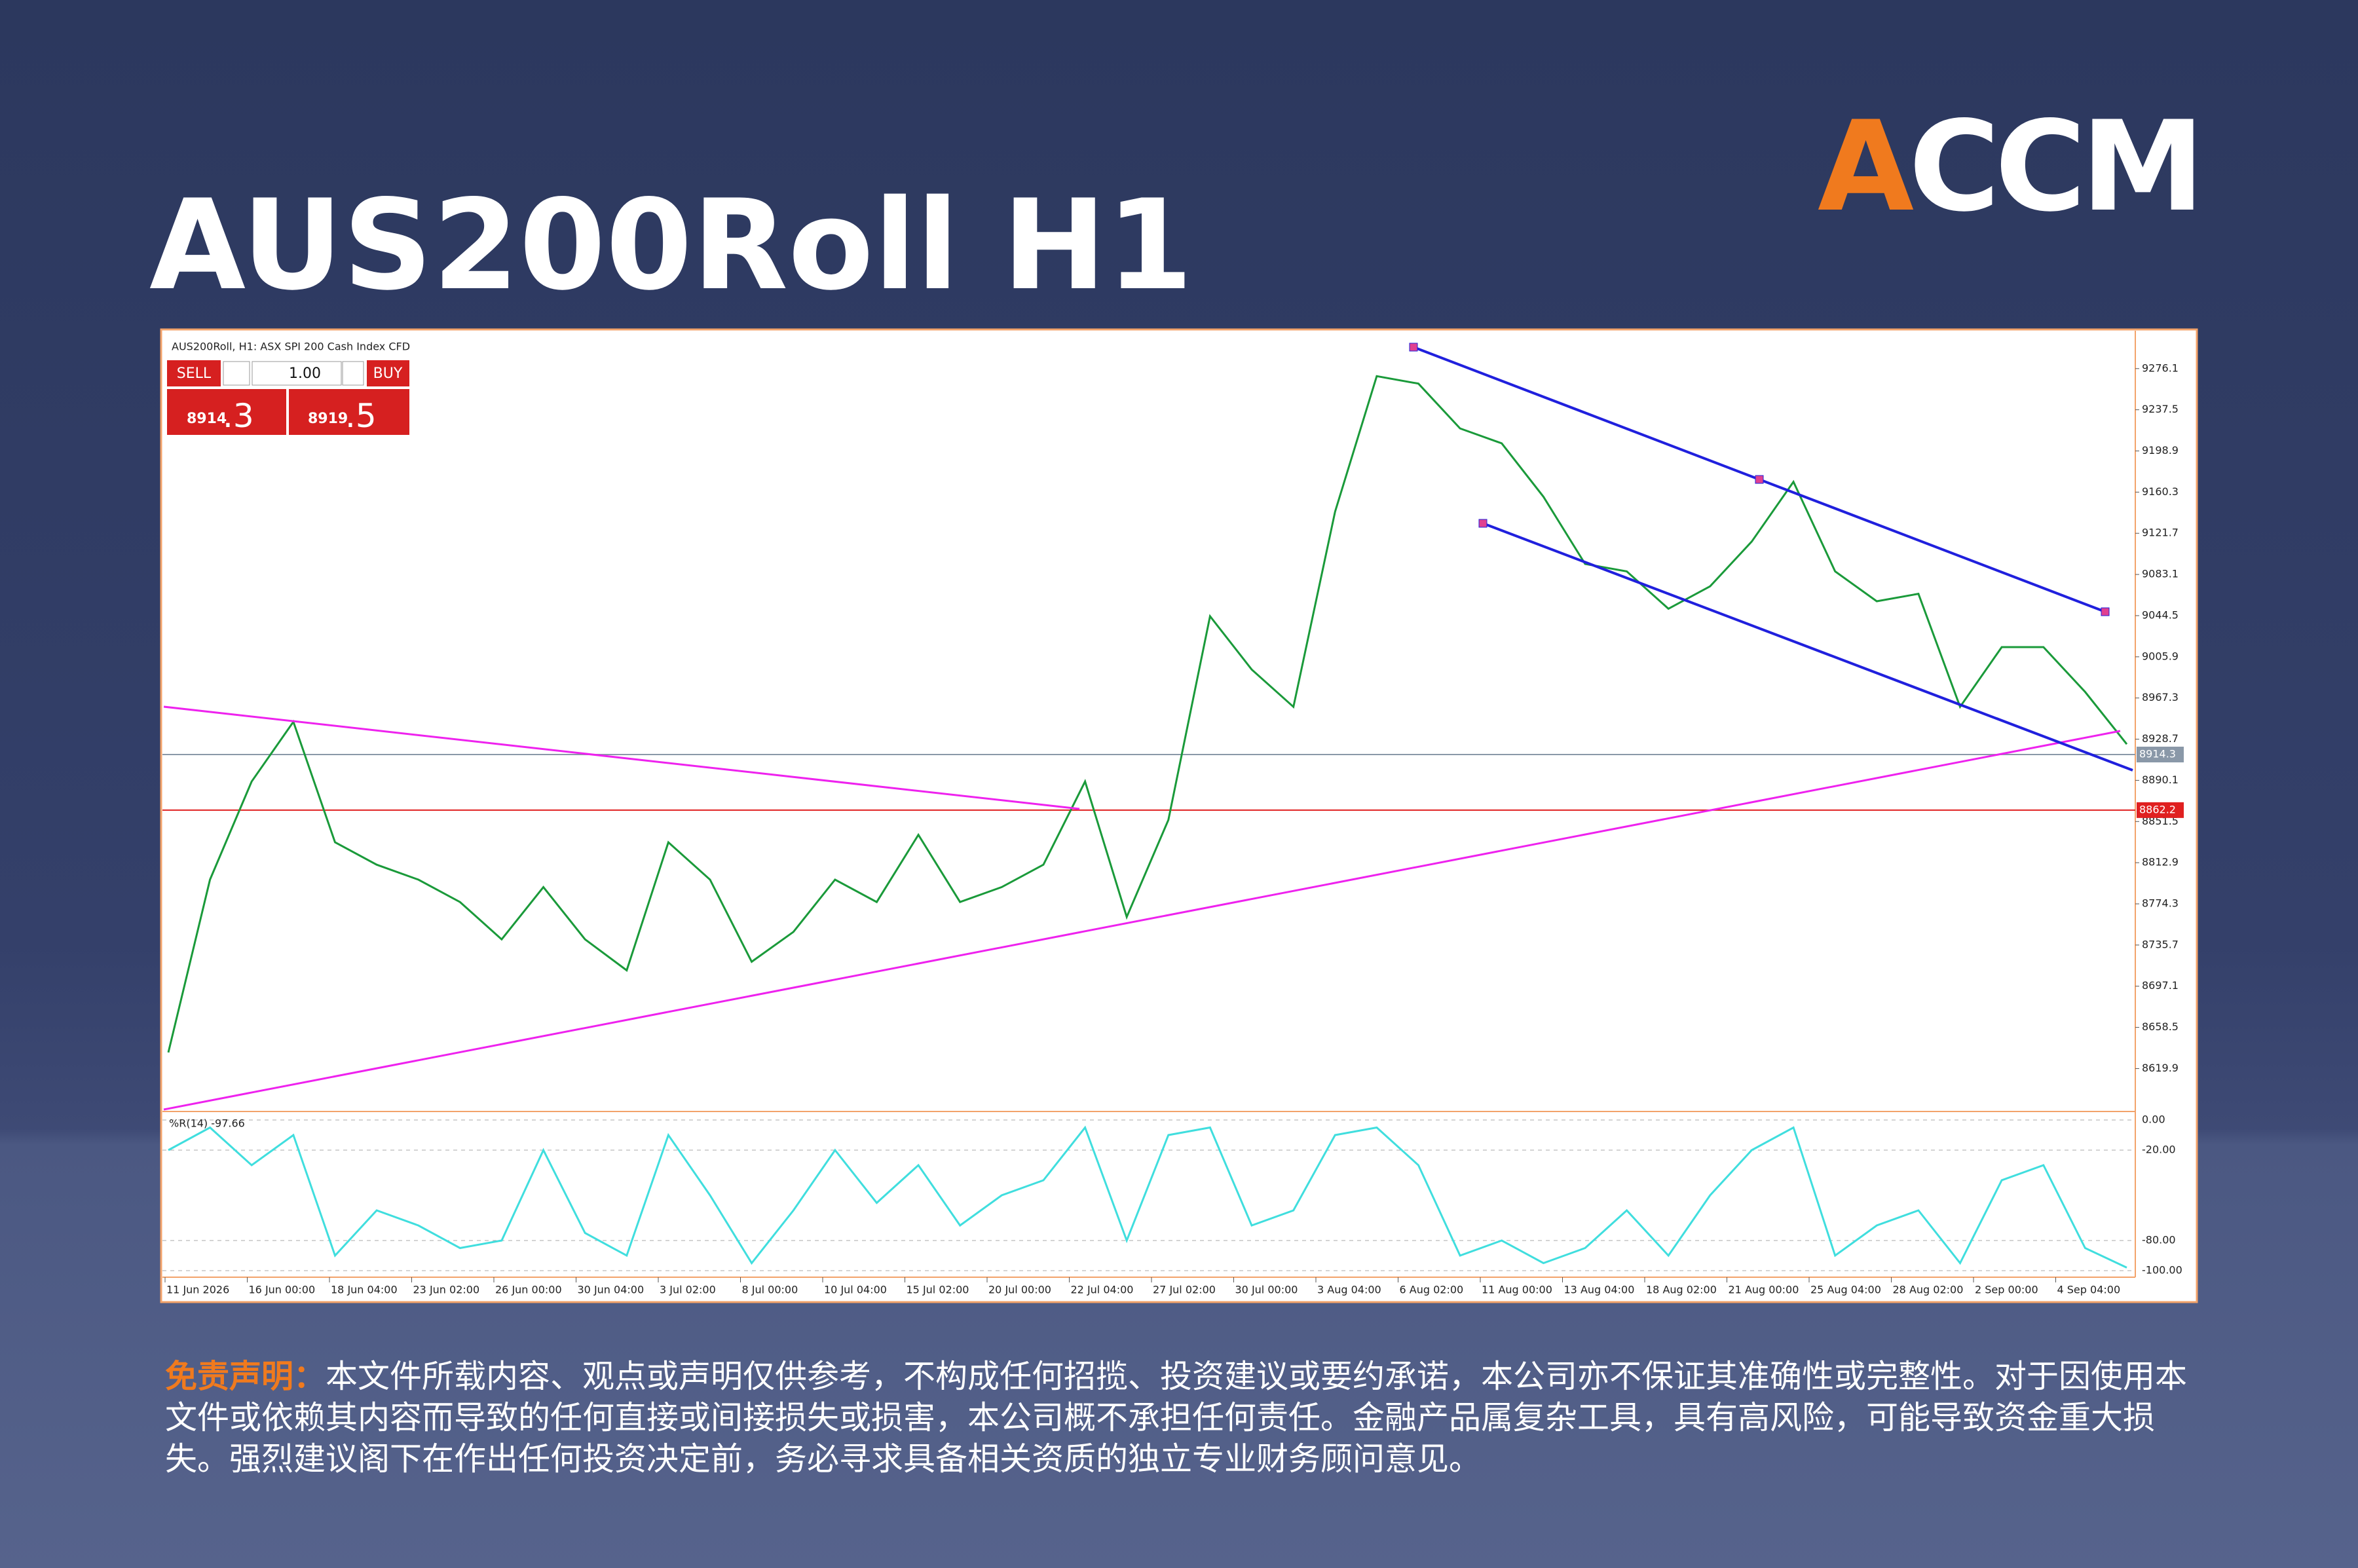 This screenshot has height=1568, width=2358. Describe the element at coordinates (1929, 1290) in the screenshot. I see `x-tick-label: 28 Aug 02:00` at that location.